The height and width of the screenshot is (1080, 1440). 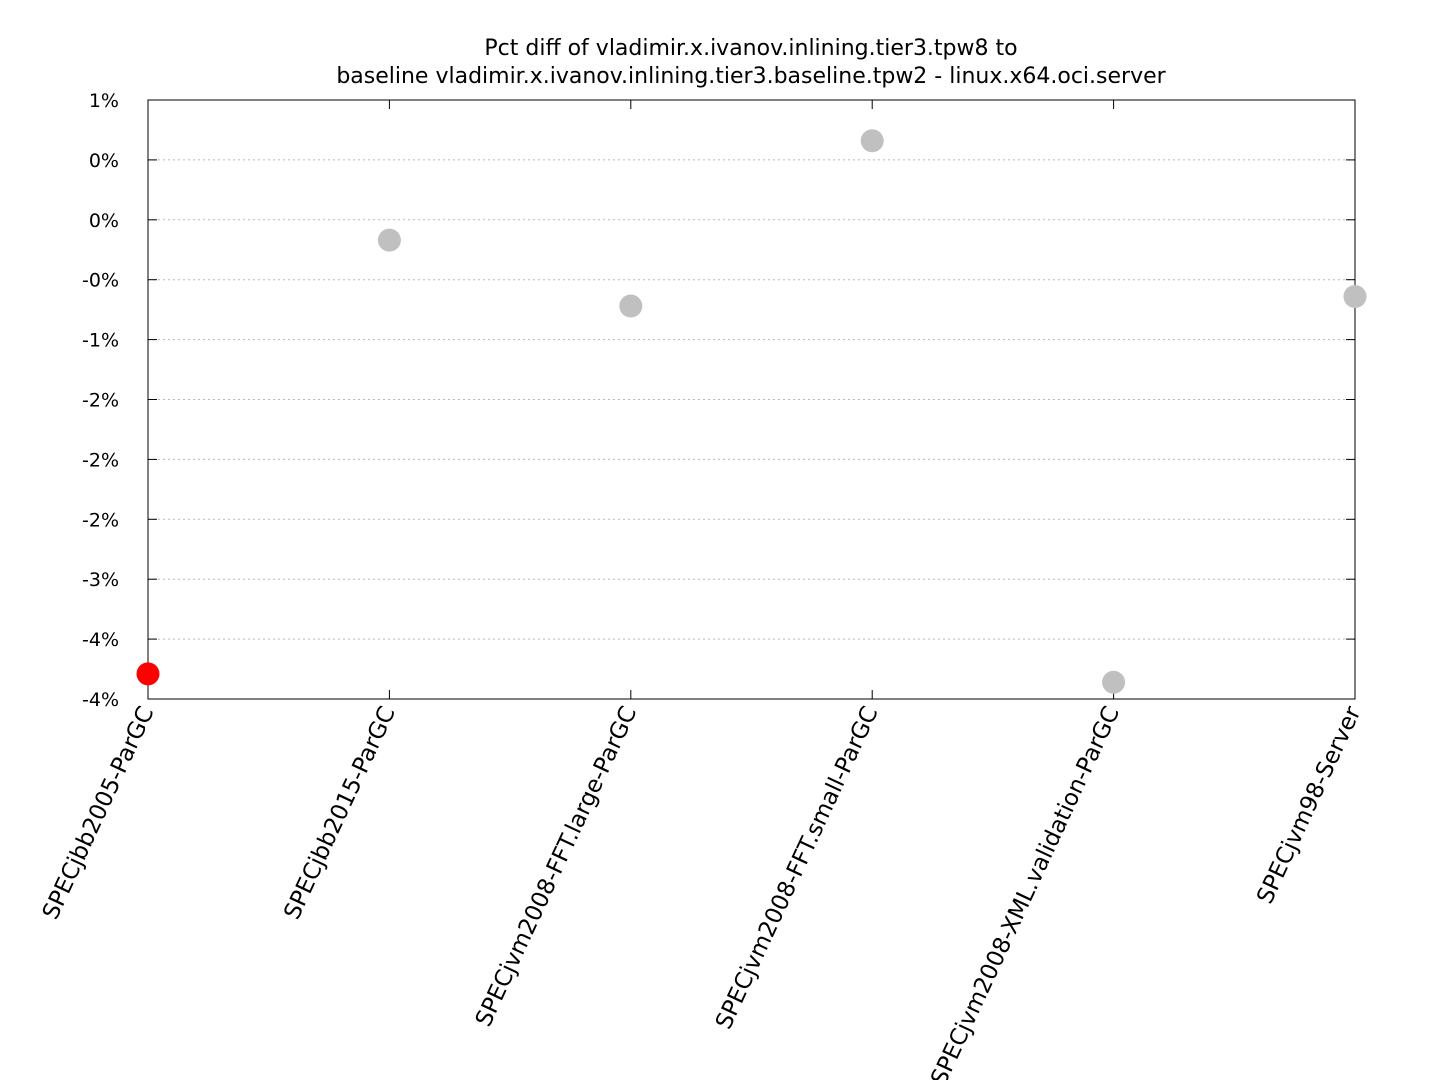 I want to click on x-tick-label: SPECjvm2008-XML.validation-ParGC, so click(x=1025, y=891).